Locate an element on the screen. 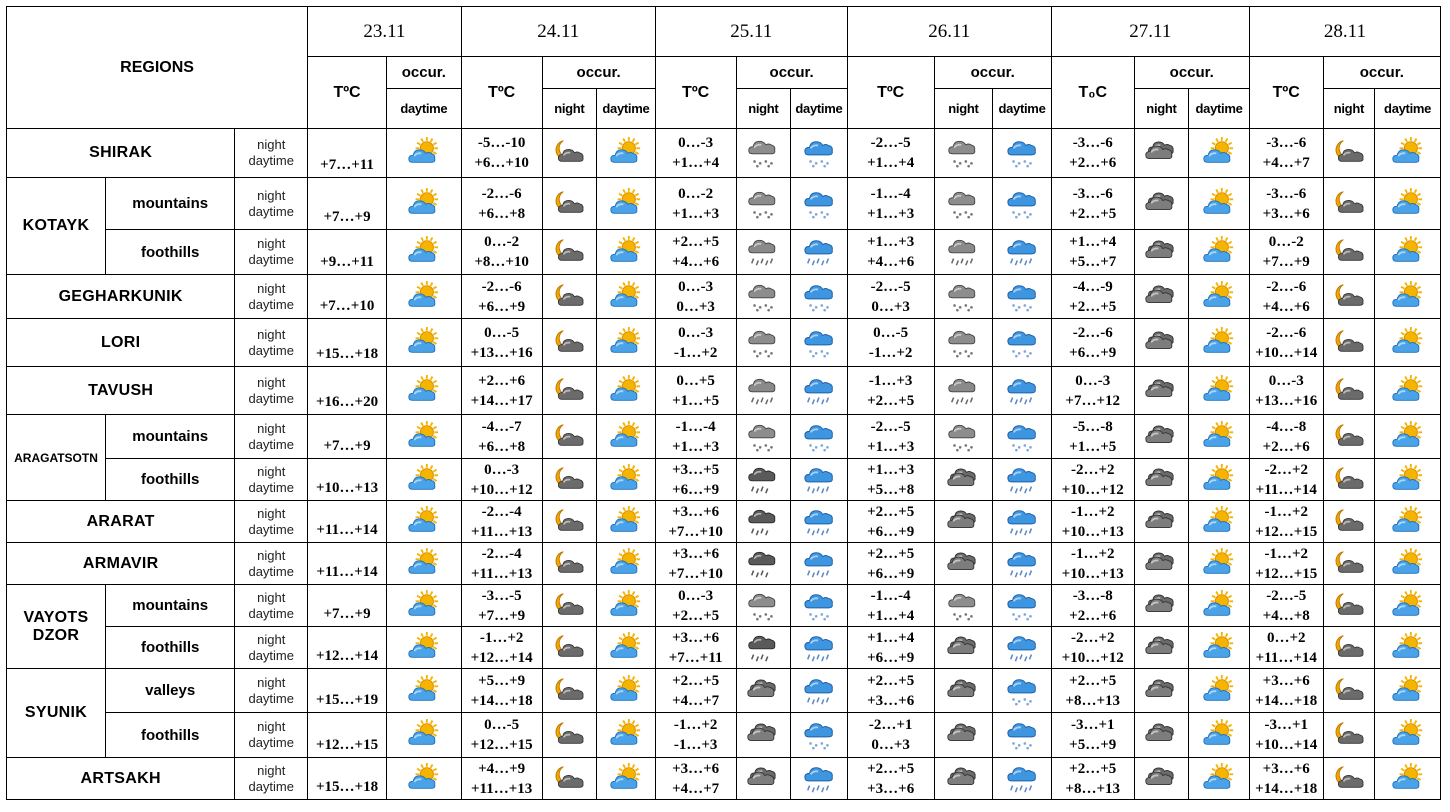 The height and width of the screenshot is (812, 1450). temp-cell: -2…-6 +6…+8 is located at coordinates (501, 203).